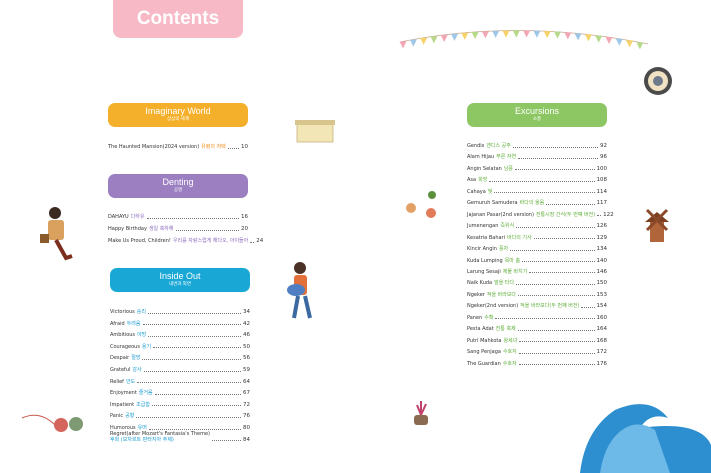 Image resolution: width=711 pixels, height=473 pixels. I want to click on entry-subtitle: 남풍, so click(508, 168).